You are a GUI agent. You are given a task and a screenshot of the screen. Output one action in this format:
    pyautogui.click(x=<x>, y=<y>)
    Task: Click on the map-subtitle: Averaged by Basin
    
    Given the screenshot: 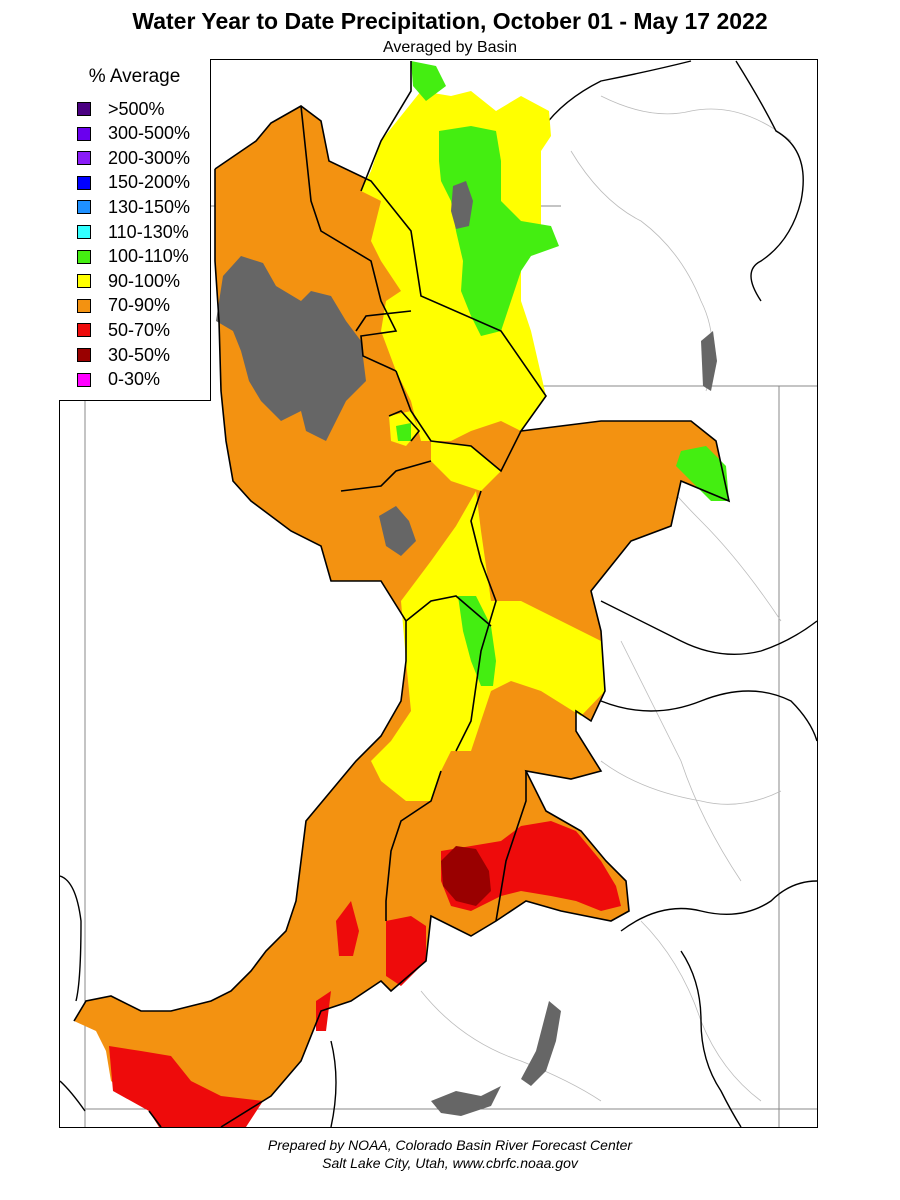 What is the action you would take?
    pyautogui.click(x=449, y=47)
    